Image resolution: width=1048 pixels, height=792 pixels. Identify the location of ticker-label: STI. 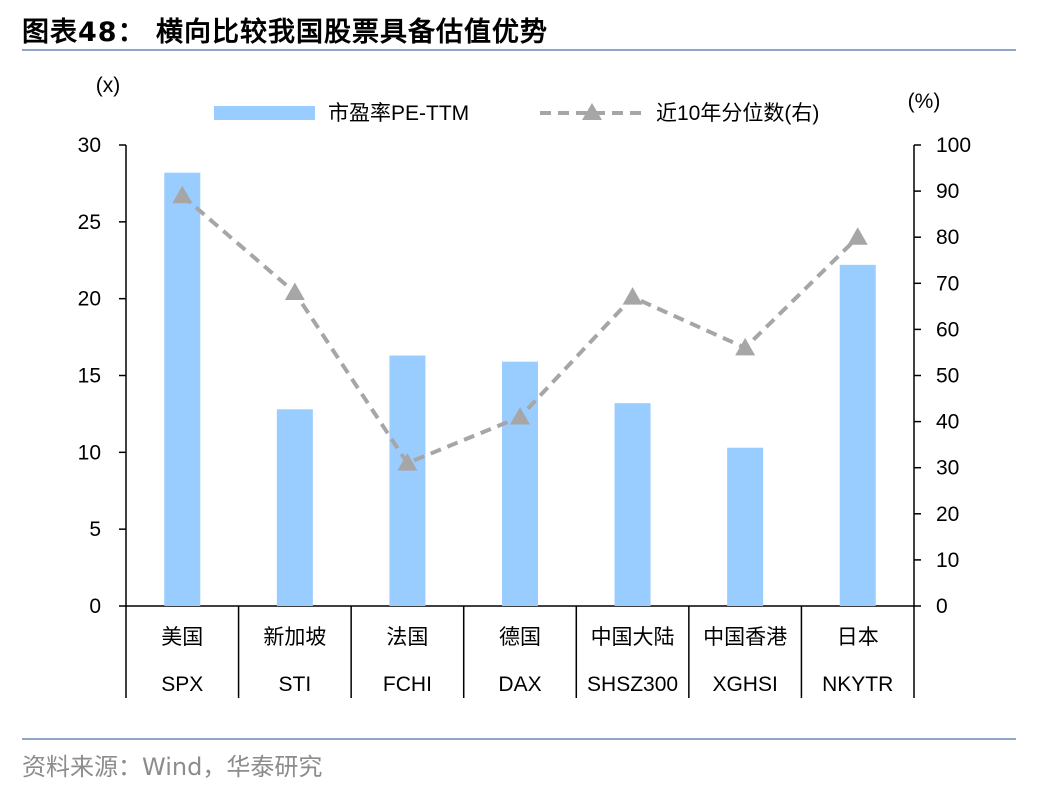
(295, 684).